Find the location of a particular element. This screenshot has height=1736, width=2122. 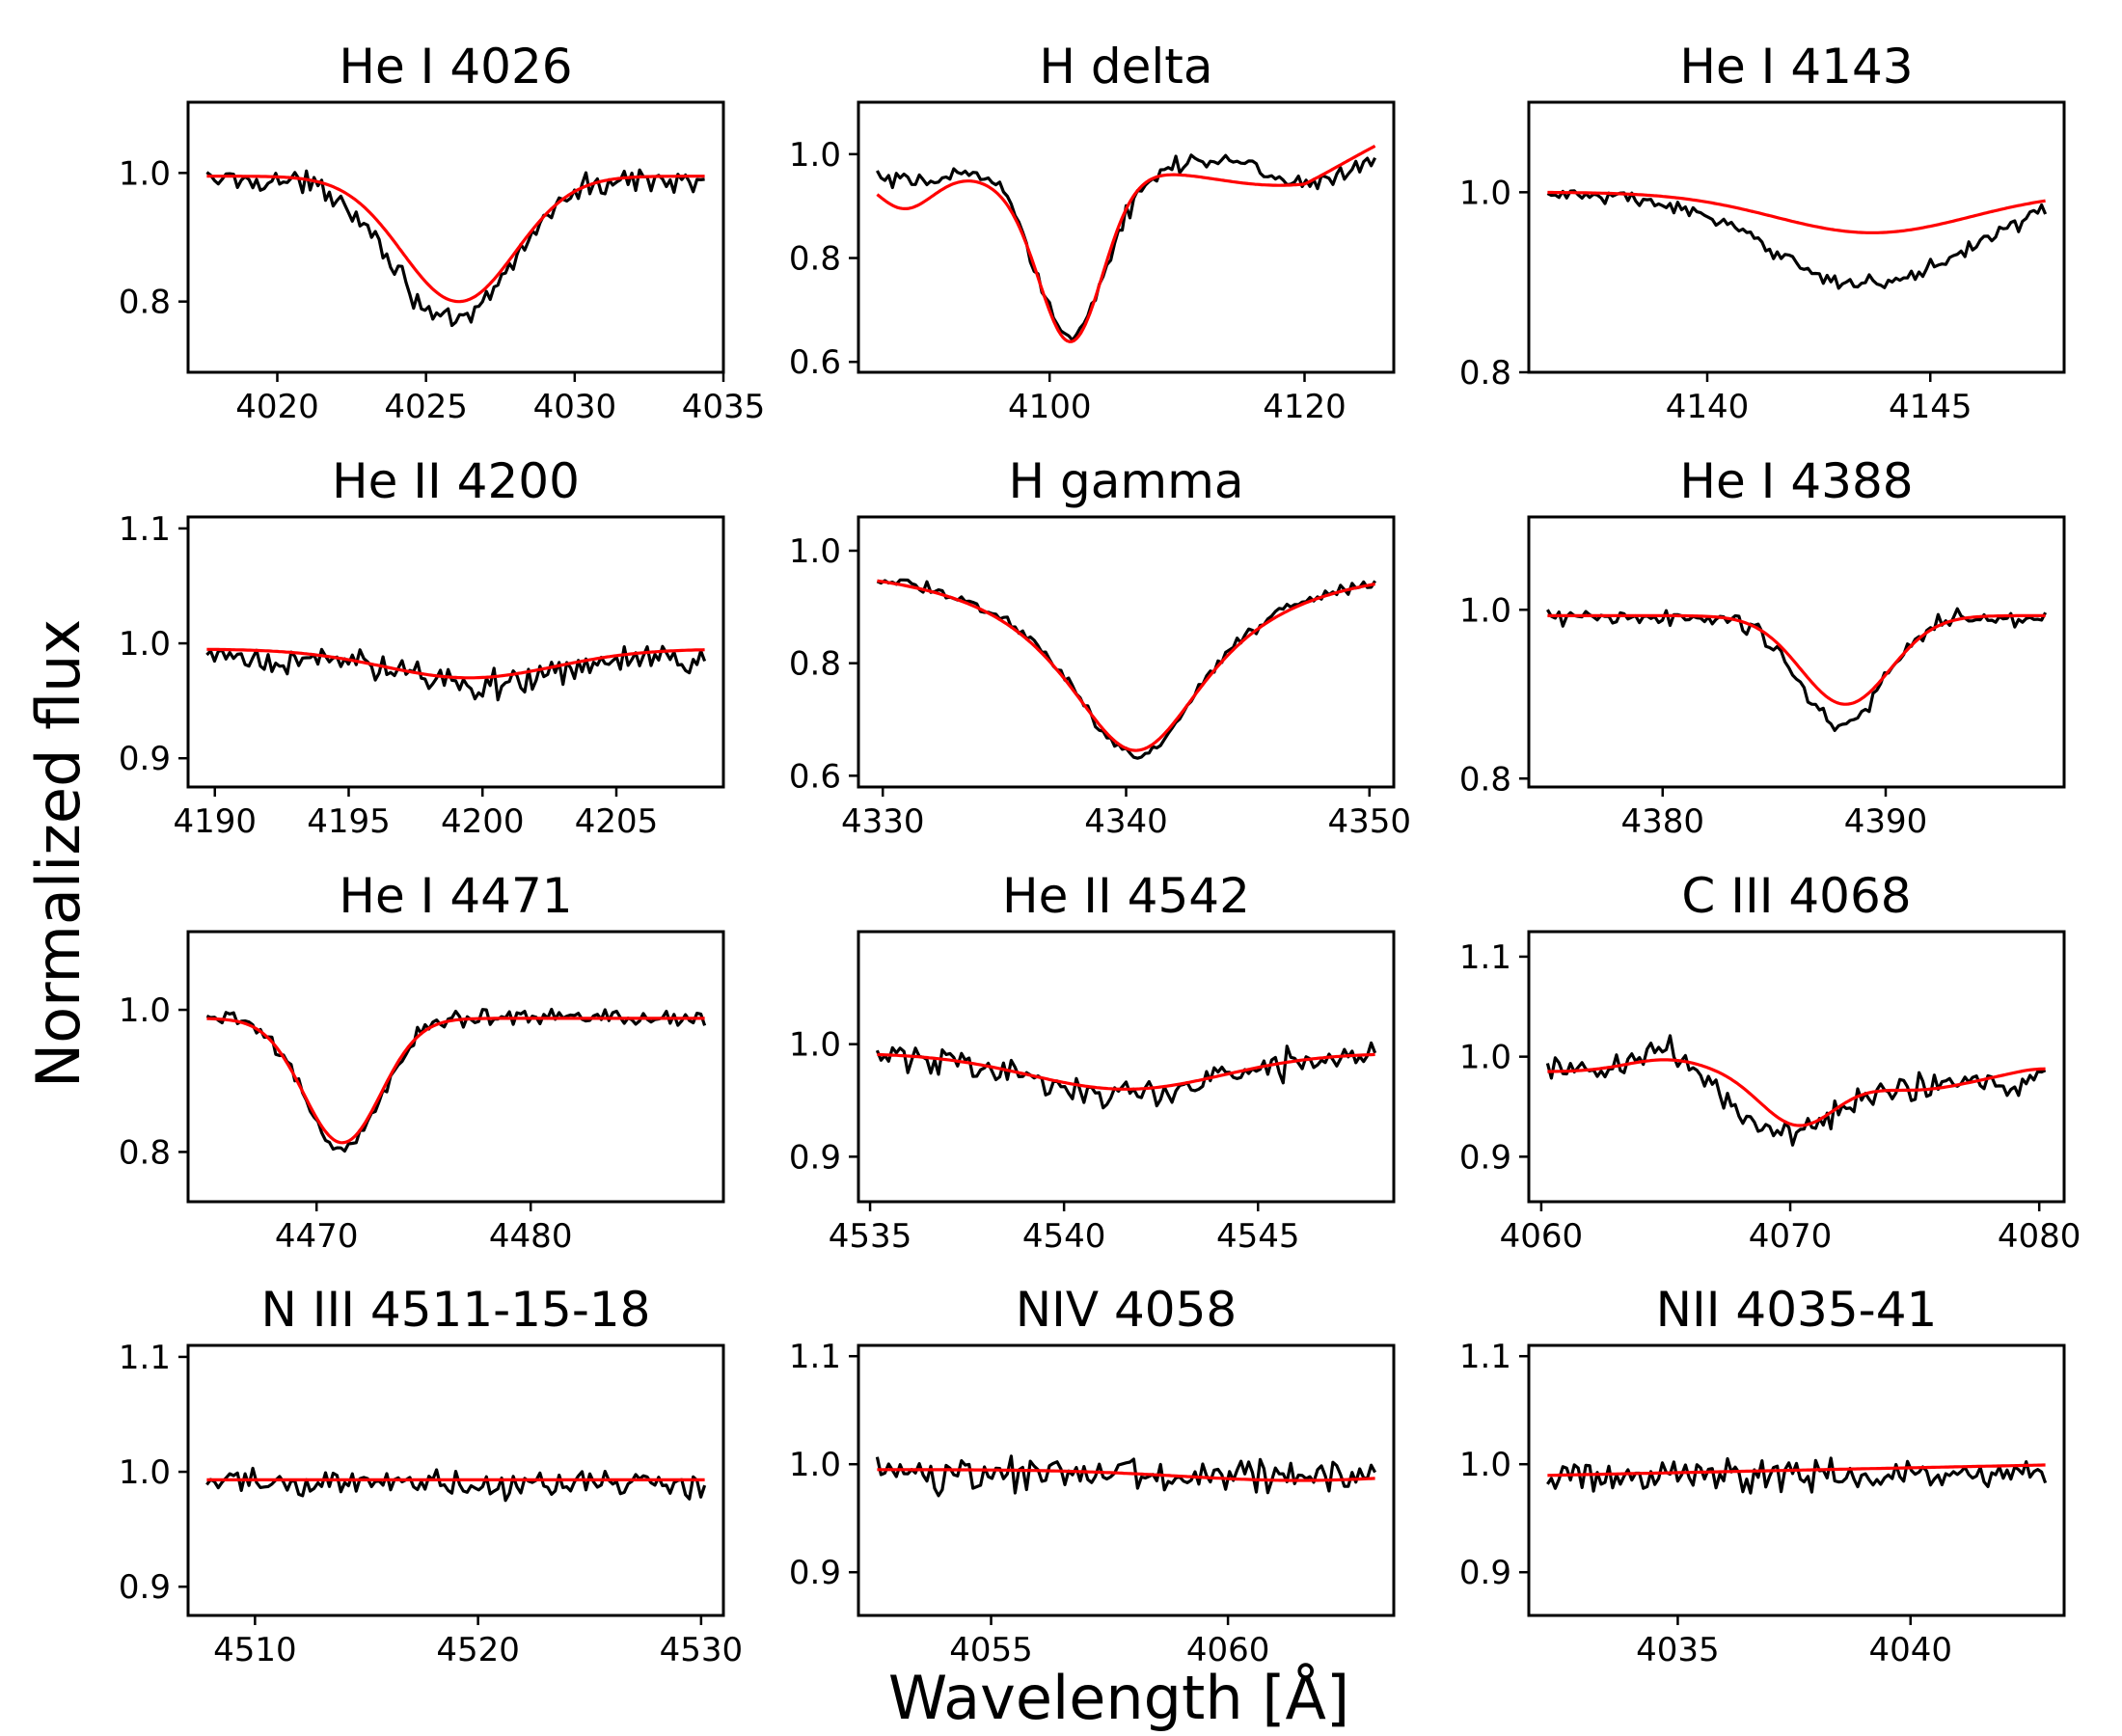

x-tick-label: 4145 is located at coordinates (1931, 407).